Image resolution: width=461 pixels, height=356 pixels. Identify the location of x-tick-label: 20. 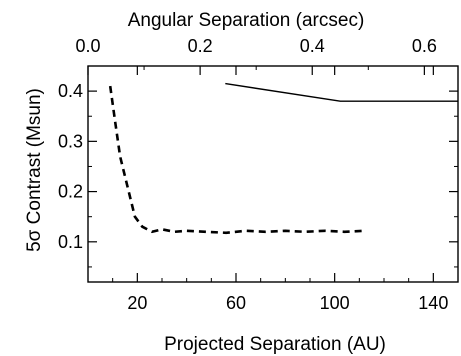
(137, 303).